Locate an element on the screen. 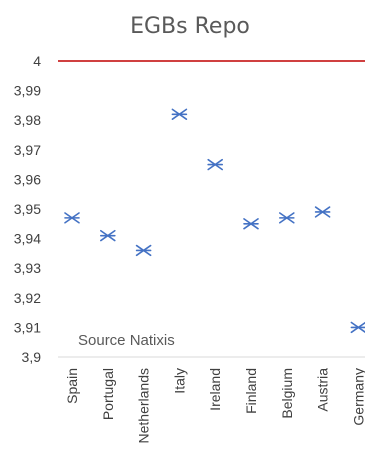 Image resolution: width=365 pixels, height=474 pixels. y-tick-label: 4 is located at coordinates (37, 61).